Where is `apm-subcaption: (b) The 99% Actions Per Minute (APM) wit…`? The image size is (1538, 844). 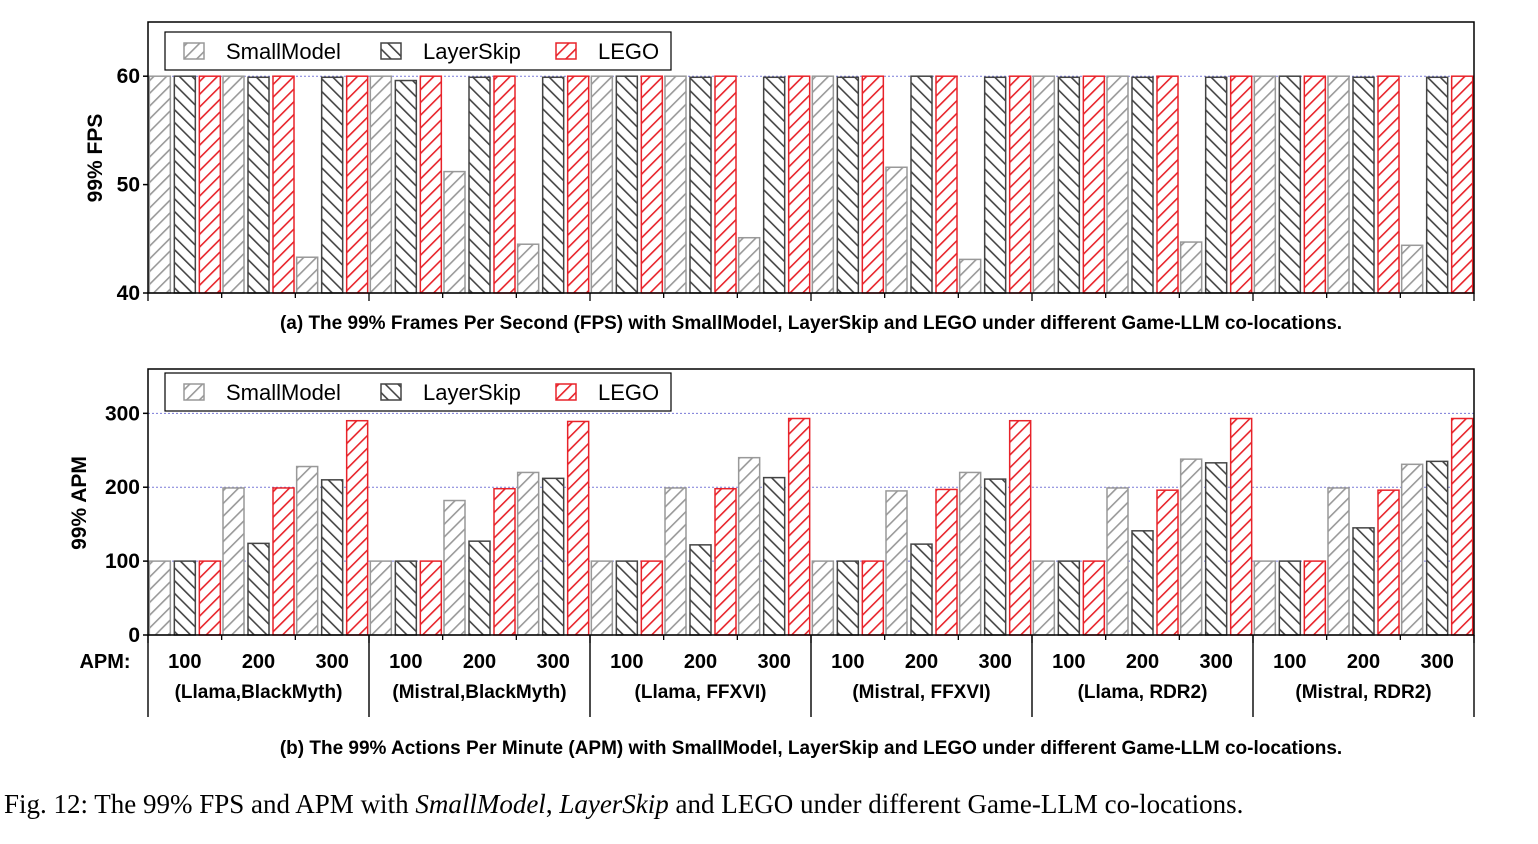
apm-subcaption: (b) The 99% Actions Per Minute (APM) wit… is located at coordinates (811, 748).